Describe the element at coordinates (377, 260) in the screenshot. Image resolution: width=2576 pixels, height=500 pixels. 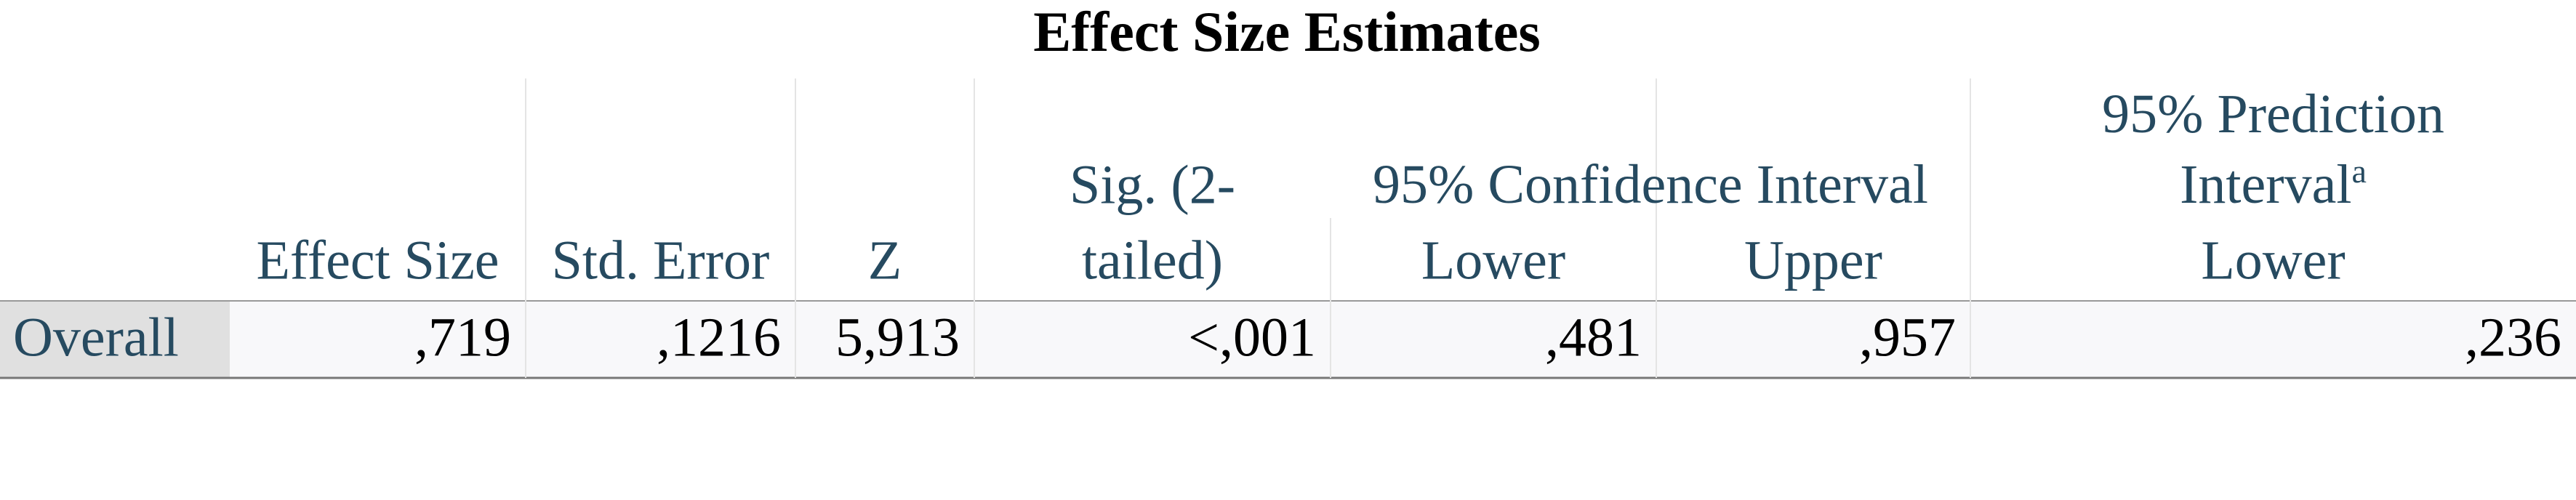
I see `column-header: Effect Size` at that location.